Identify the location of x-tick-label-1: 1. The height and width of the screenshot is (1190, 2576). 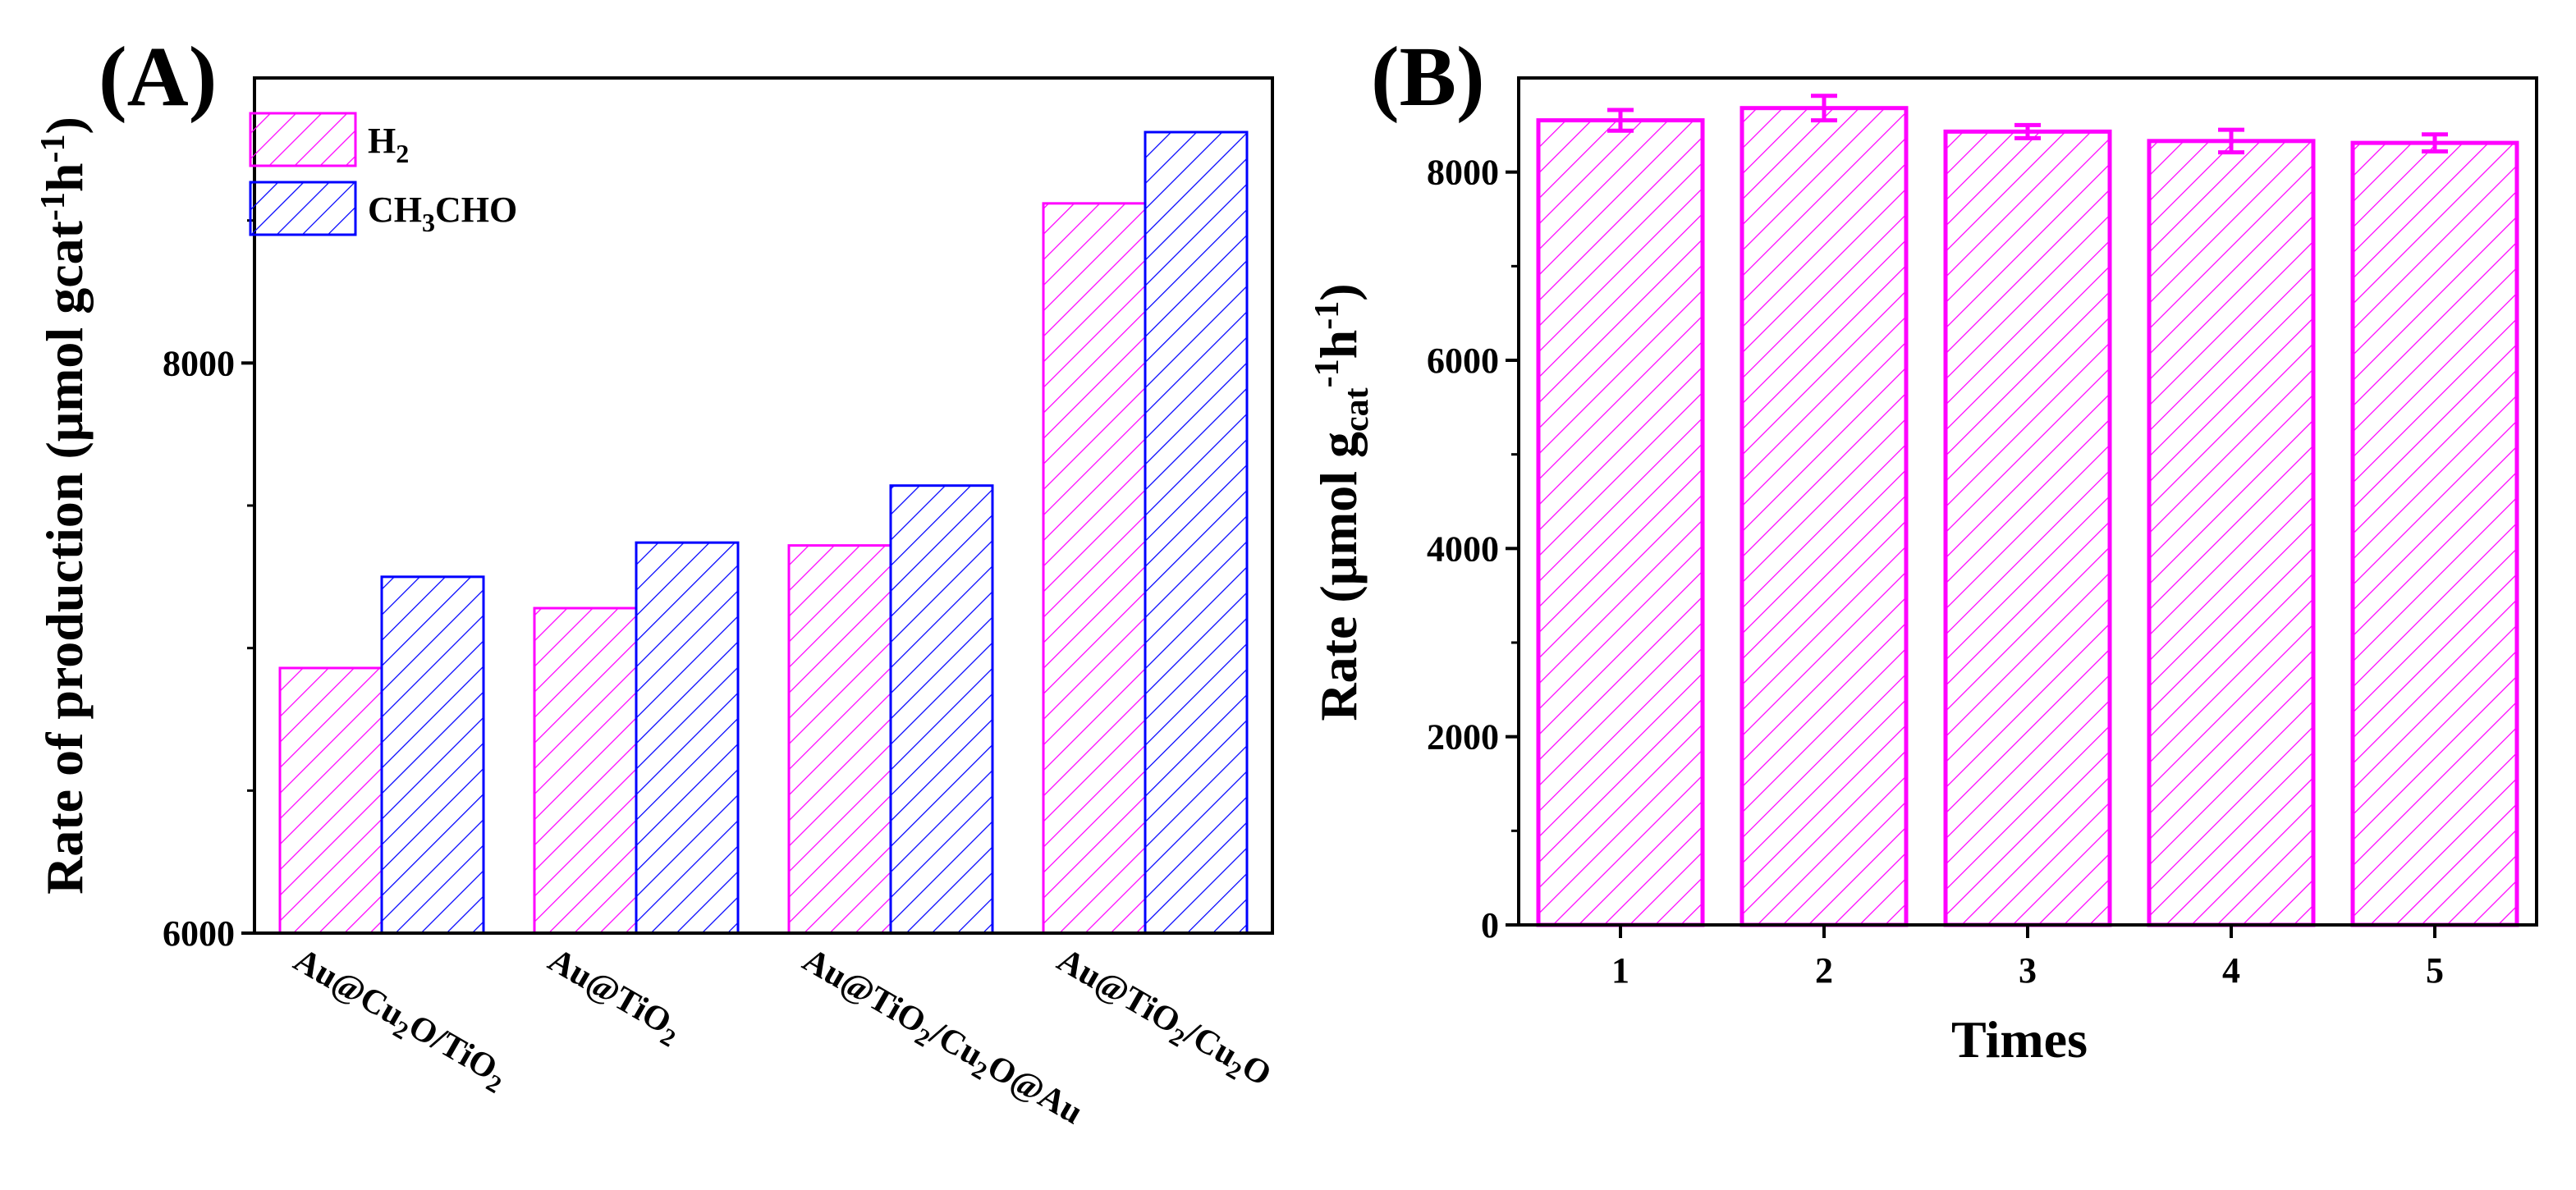
(1620, 970).